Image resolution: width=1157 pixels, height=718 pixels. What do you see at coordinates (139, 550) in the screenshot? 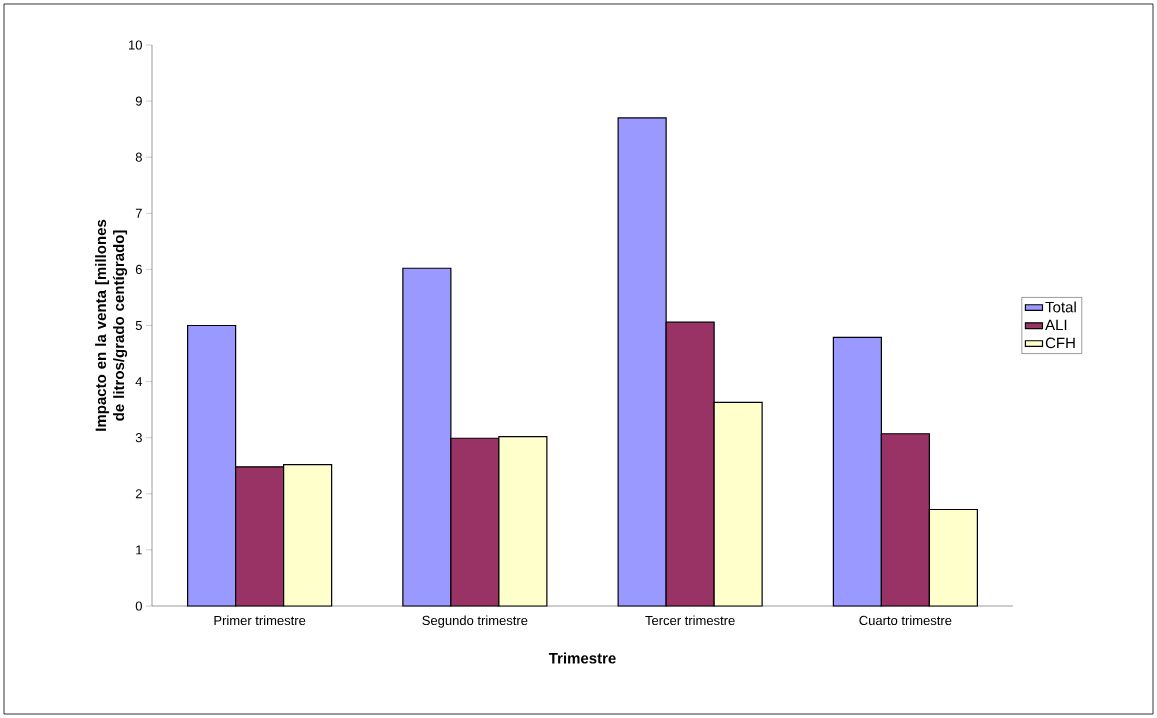
I see `y-tick-label: 1` at bounding box center [139, 550].